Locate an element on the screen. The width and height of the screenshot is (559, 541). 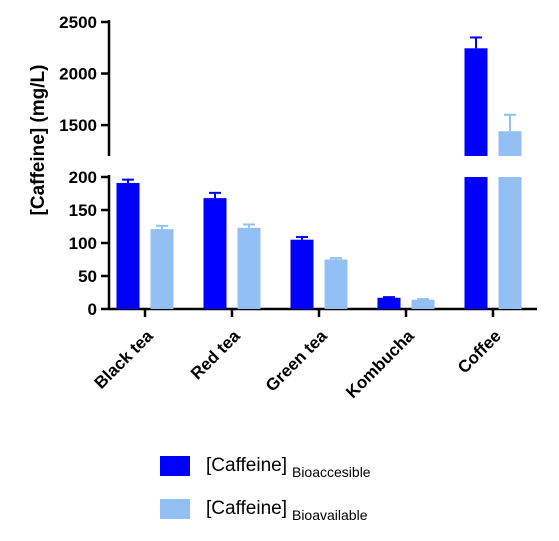
bar-kombucha-bioavailable is located at coordinates (423, 304).